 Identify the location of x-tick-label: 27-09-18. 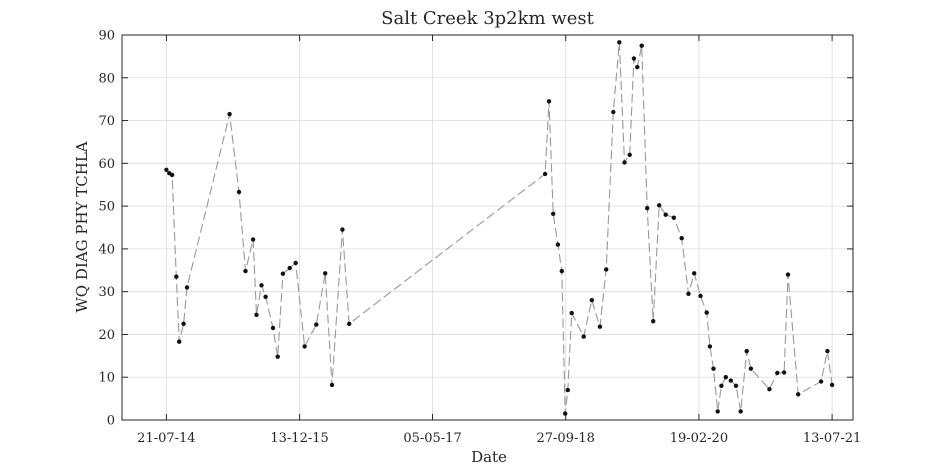
(566, 438).